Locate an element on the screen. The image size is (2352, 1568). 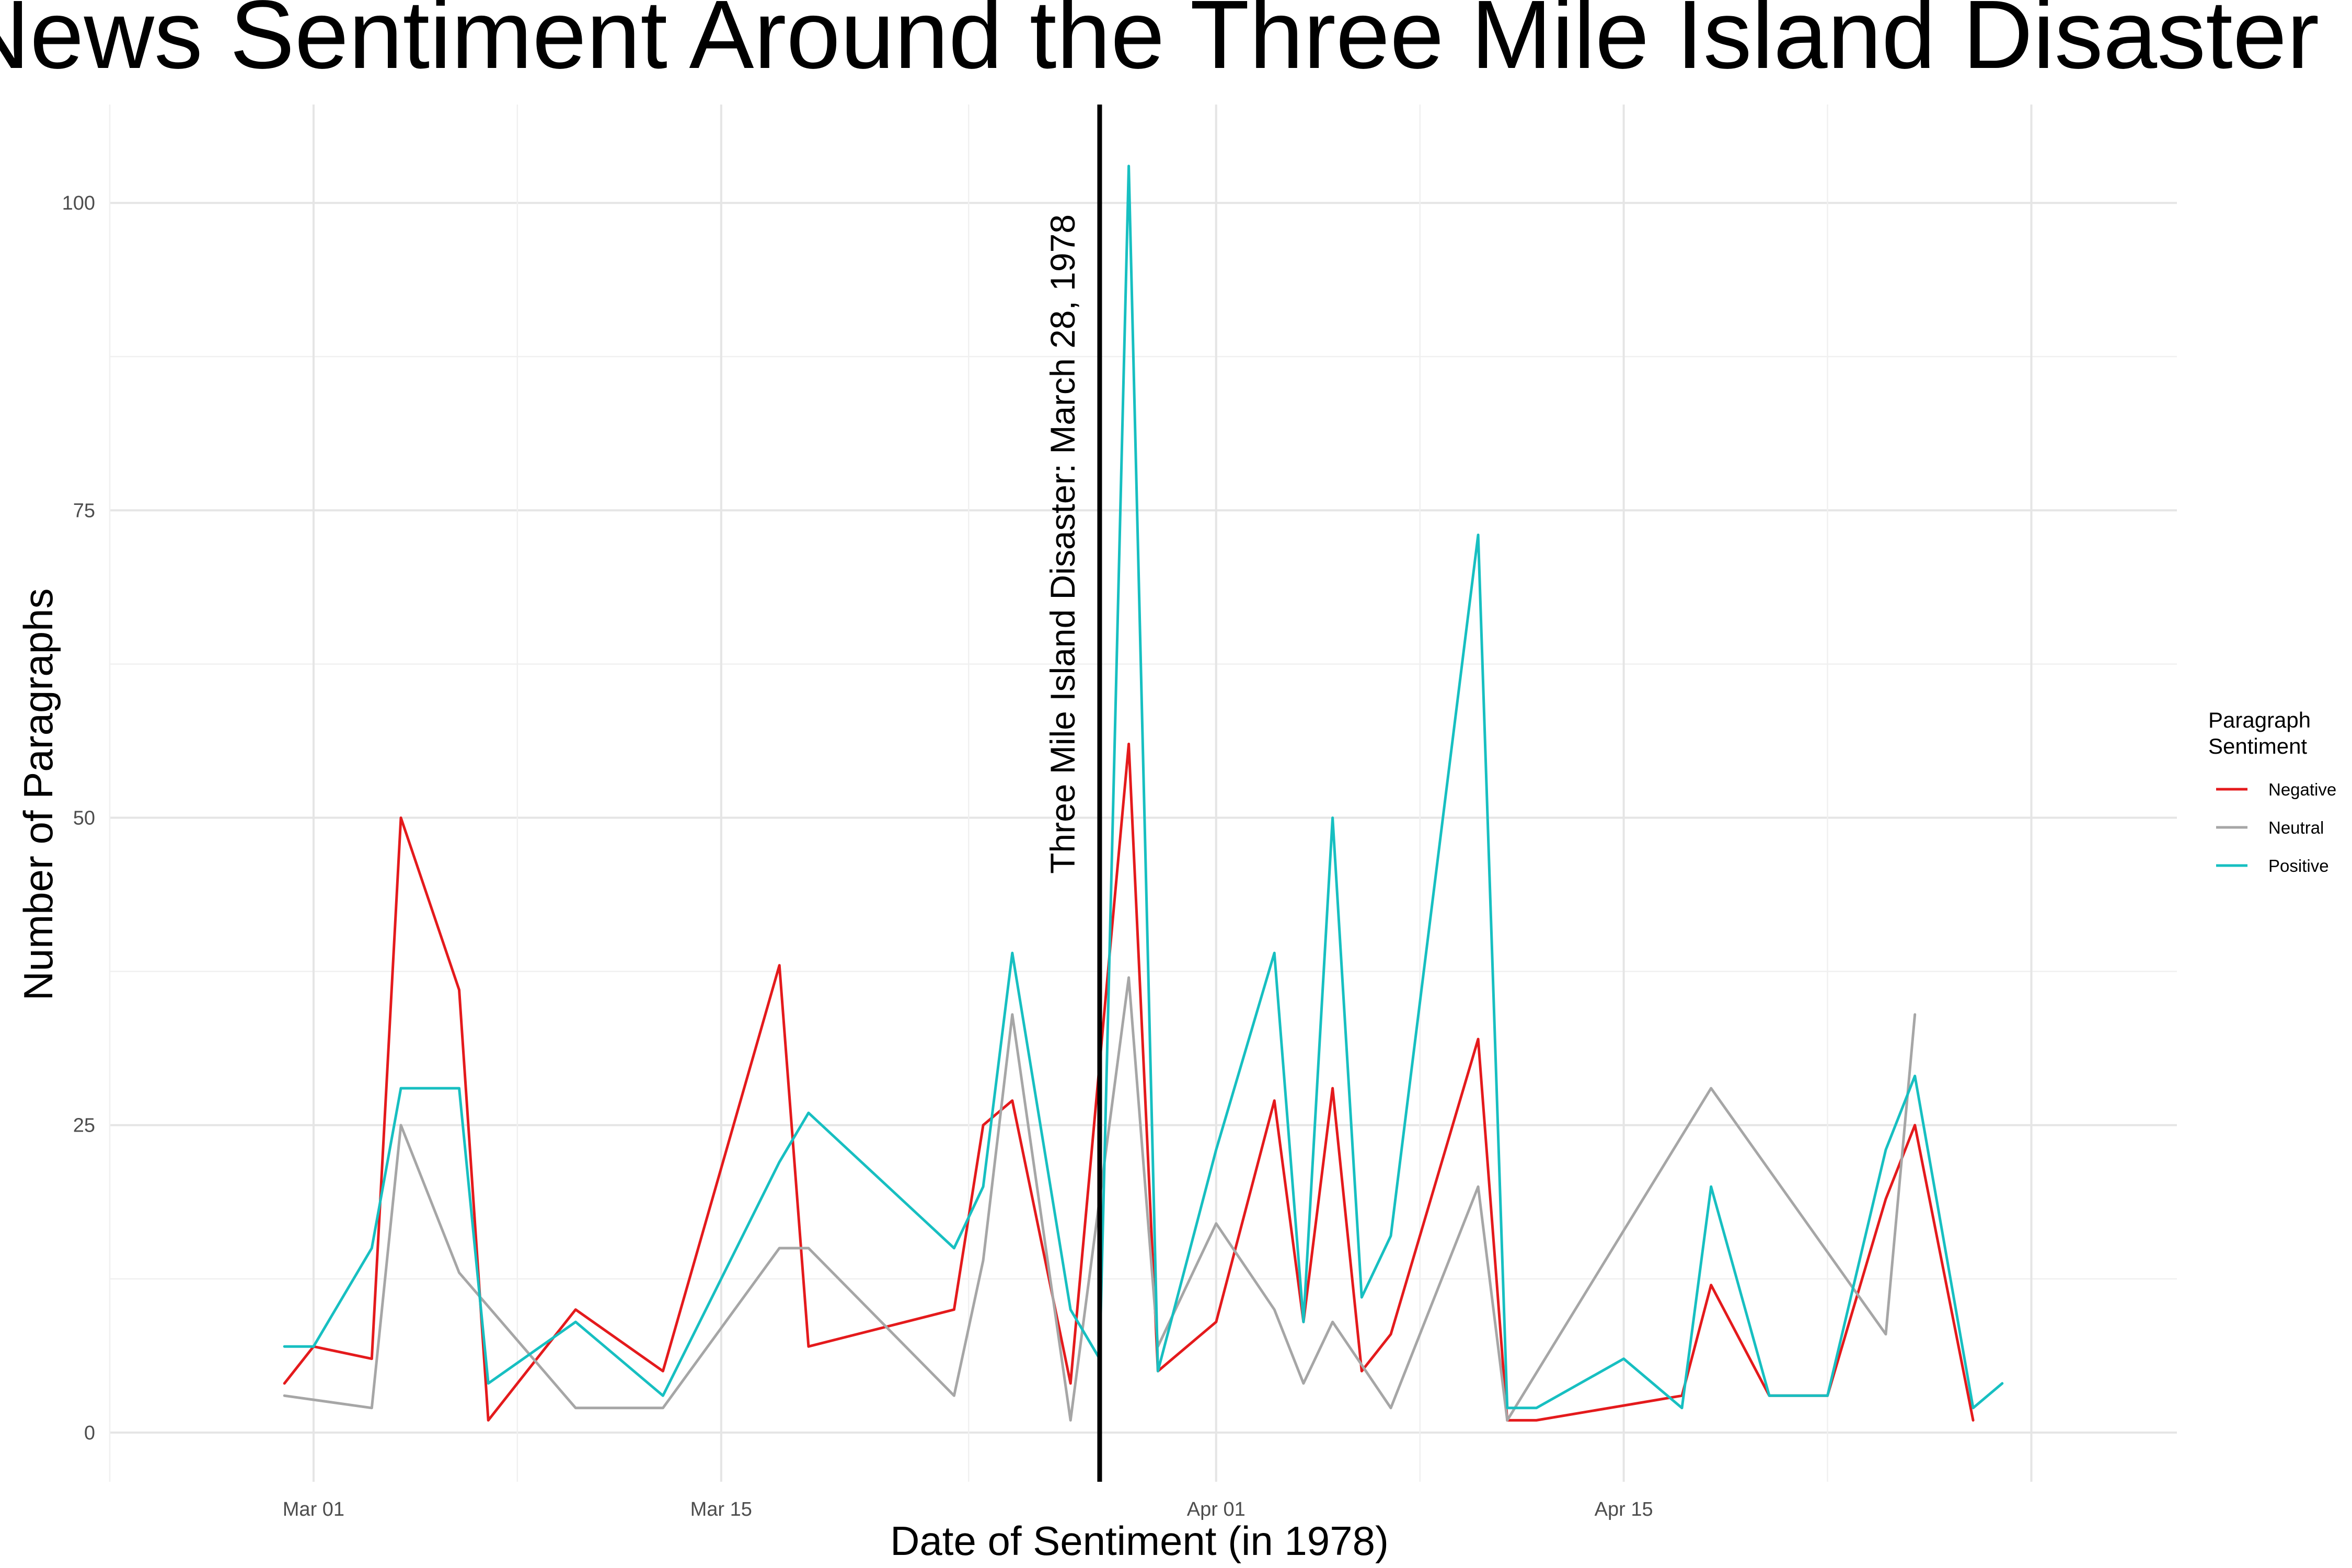
legend-item-positive: Positive is located at coordinates (2272, 865).